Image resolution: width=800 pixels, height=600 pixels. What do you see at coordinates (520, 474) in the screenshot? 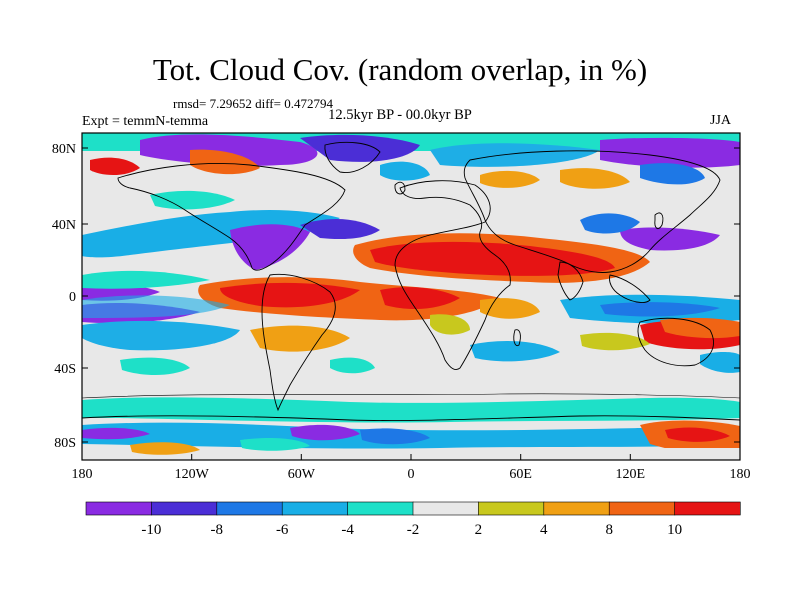
I see `lon-label: 60E` at bounding box center [520, 474].